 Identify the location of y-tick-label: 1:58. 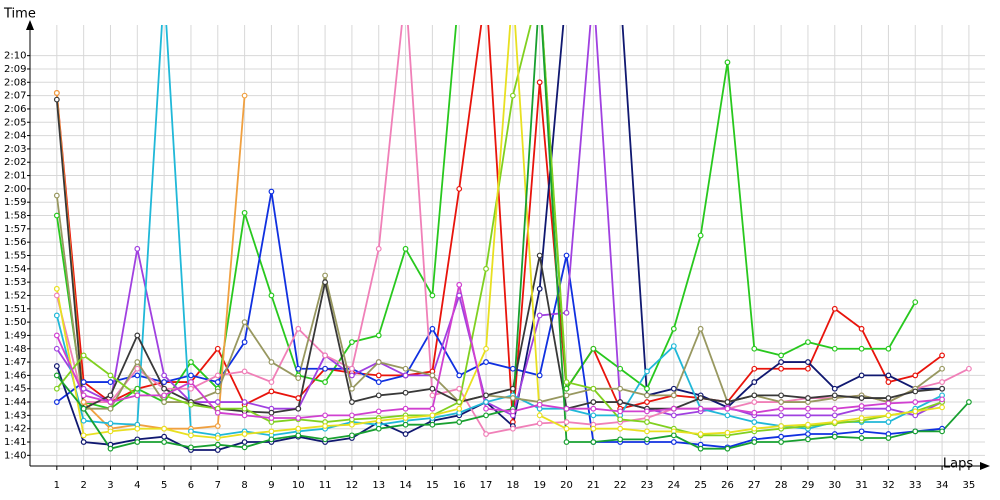
(15, 216).